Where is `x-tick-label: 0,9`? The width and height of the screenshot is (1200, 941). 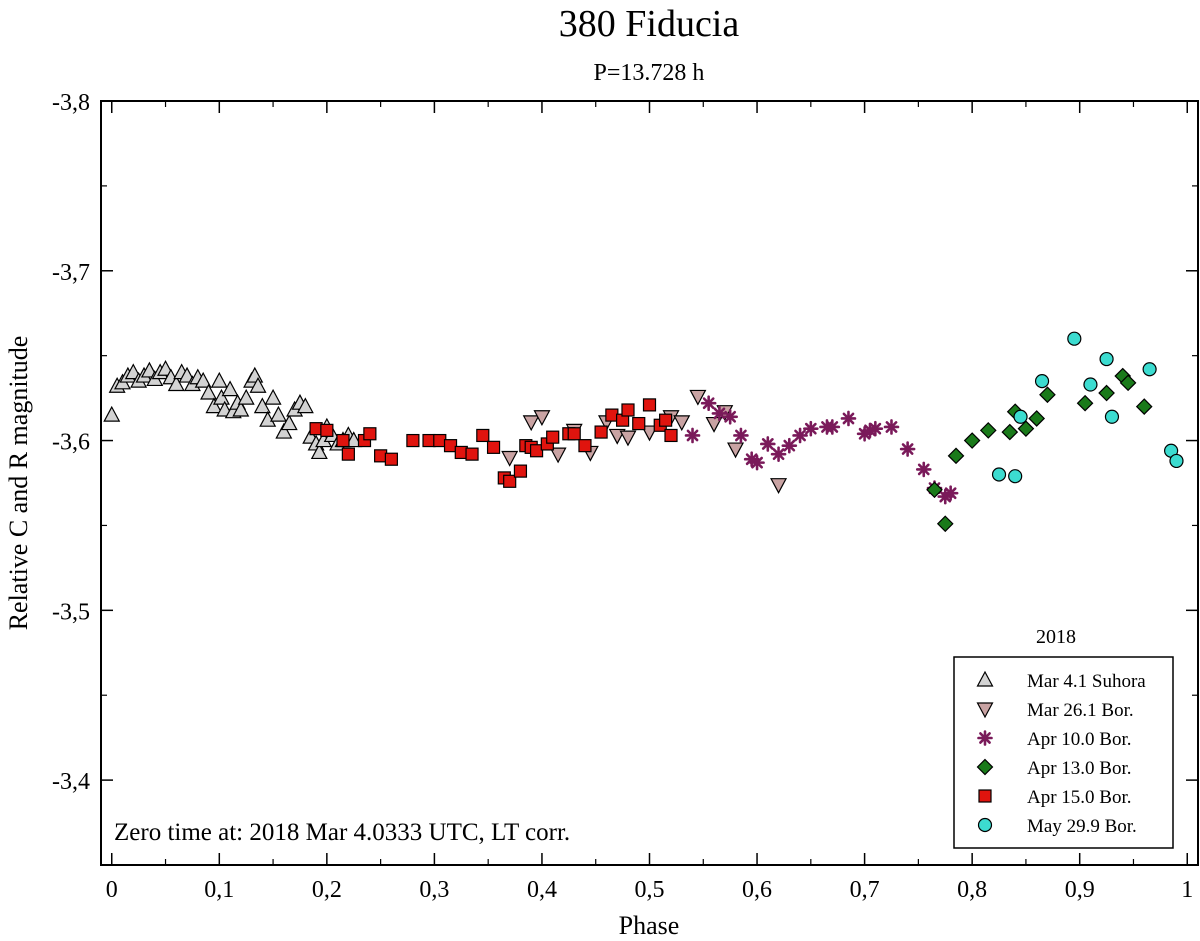 x-tick-label: 0,9 is located at coordinates (1080, 890).